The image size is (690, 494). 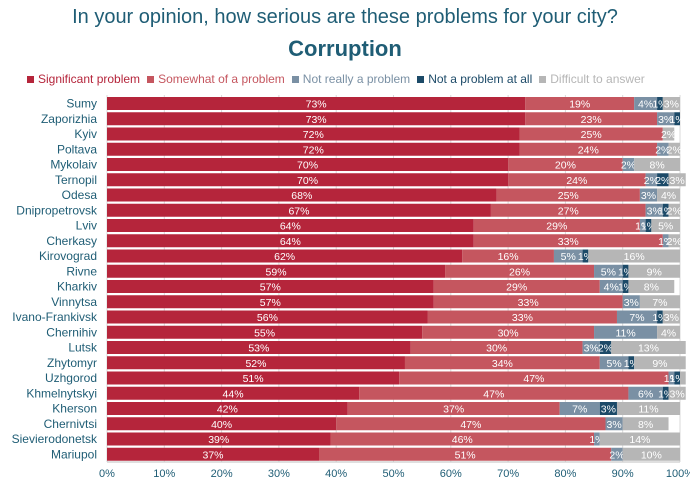 I want to click on bar-segment-vinnytsa-somewhat-of-a-problem, so click(x=528, y=302).